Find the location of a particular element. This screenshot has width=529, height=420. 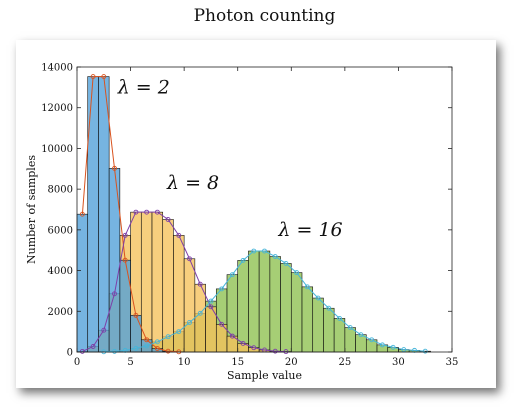

page-title: Photon counting is located at coordinates (264, 16).